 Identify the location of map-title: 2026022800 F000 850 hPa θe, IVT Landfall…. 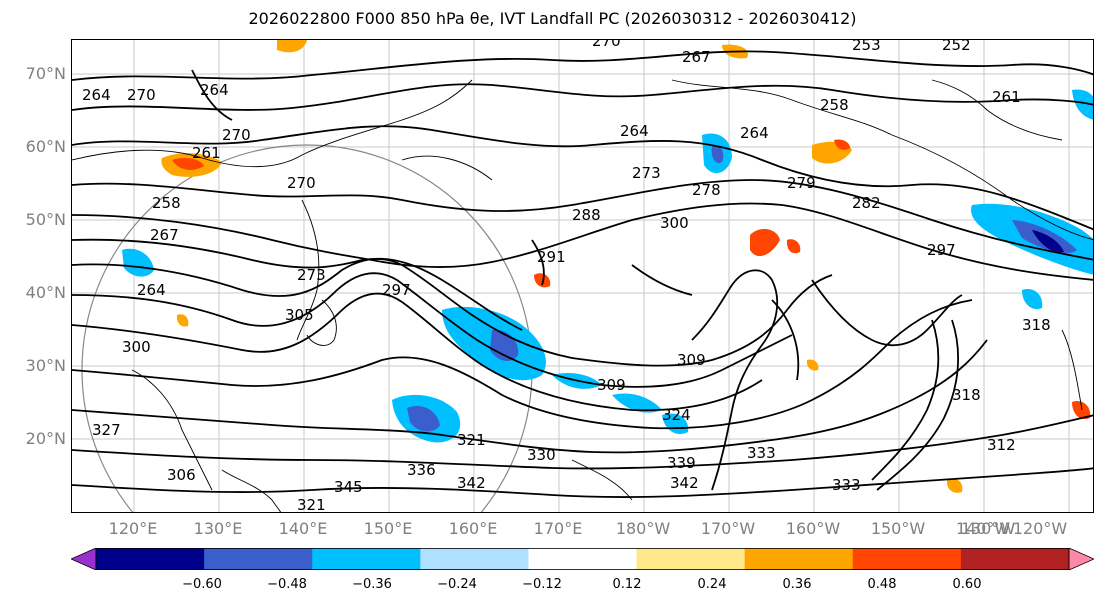
(552, 18).